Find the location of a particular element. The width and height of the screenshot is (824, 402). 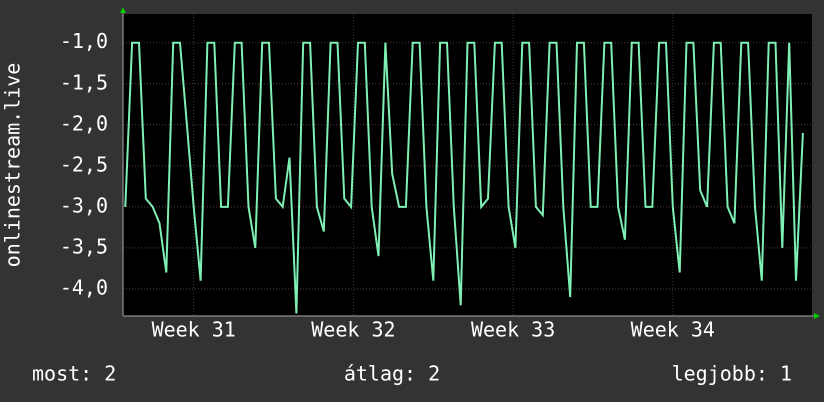

x-tick-label: Week 31 is located at coordinates (194, 330).